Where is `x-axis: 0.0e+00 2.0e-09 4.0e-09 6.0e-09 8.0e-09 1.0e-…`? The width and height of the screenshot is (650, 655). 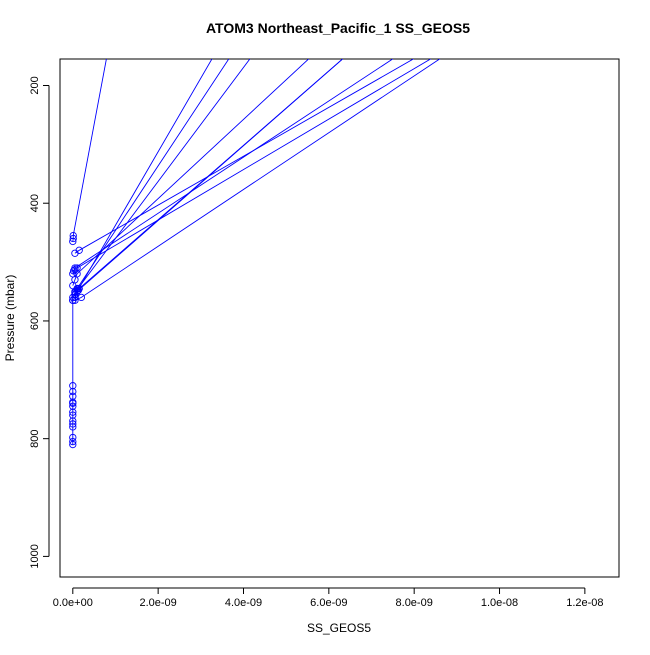 x-axis: 0.0e+00 2.0e-09 4.0e-09 6.0e-09 8.0e-09 1.0e-… is located at coordinates (328, 598).